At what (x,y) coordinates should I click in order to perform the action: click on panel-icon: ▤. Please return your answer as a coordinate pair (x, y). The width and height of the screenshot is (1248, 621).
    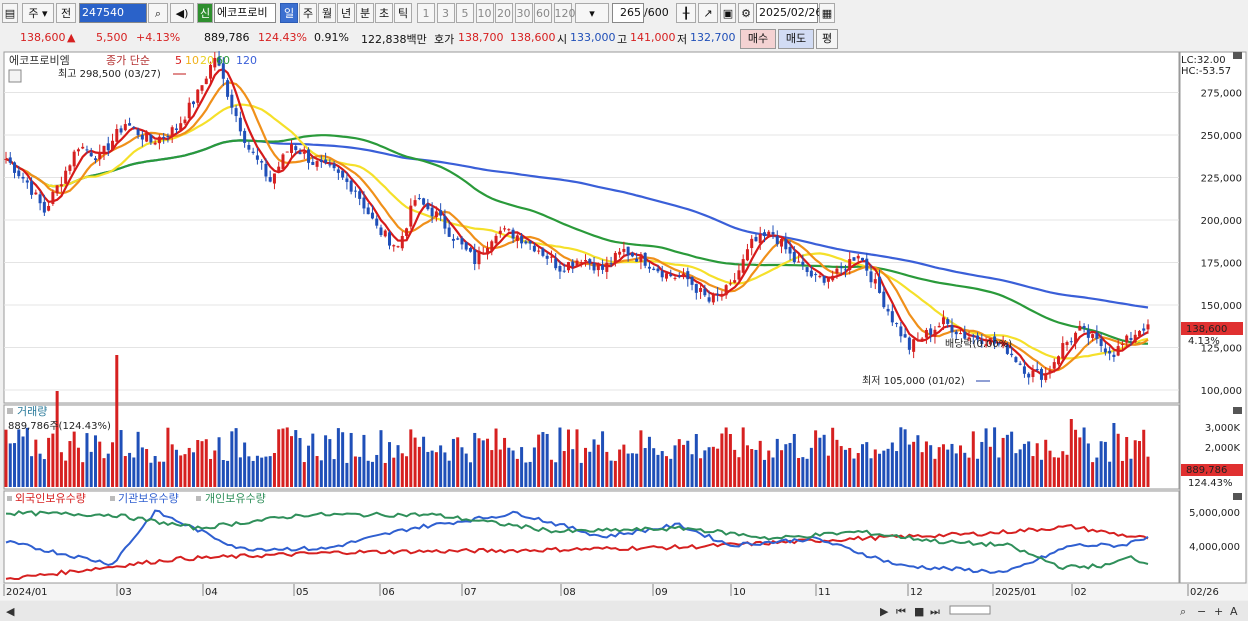
    Looking at the image, I should click on (10, 13).